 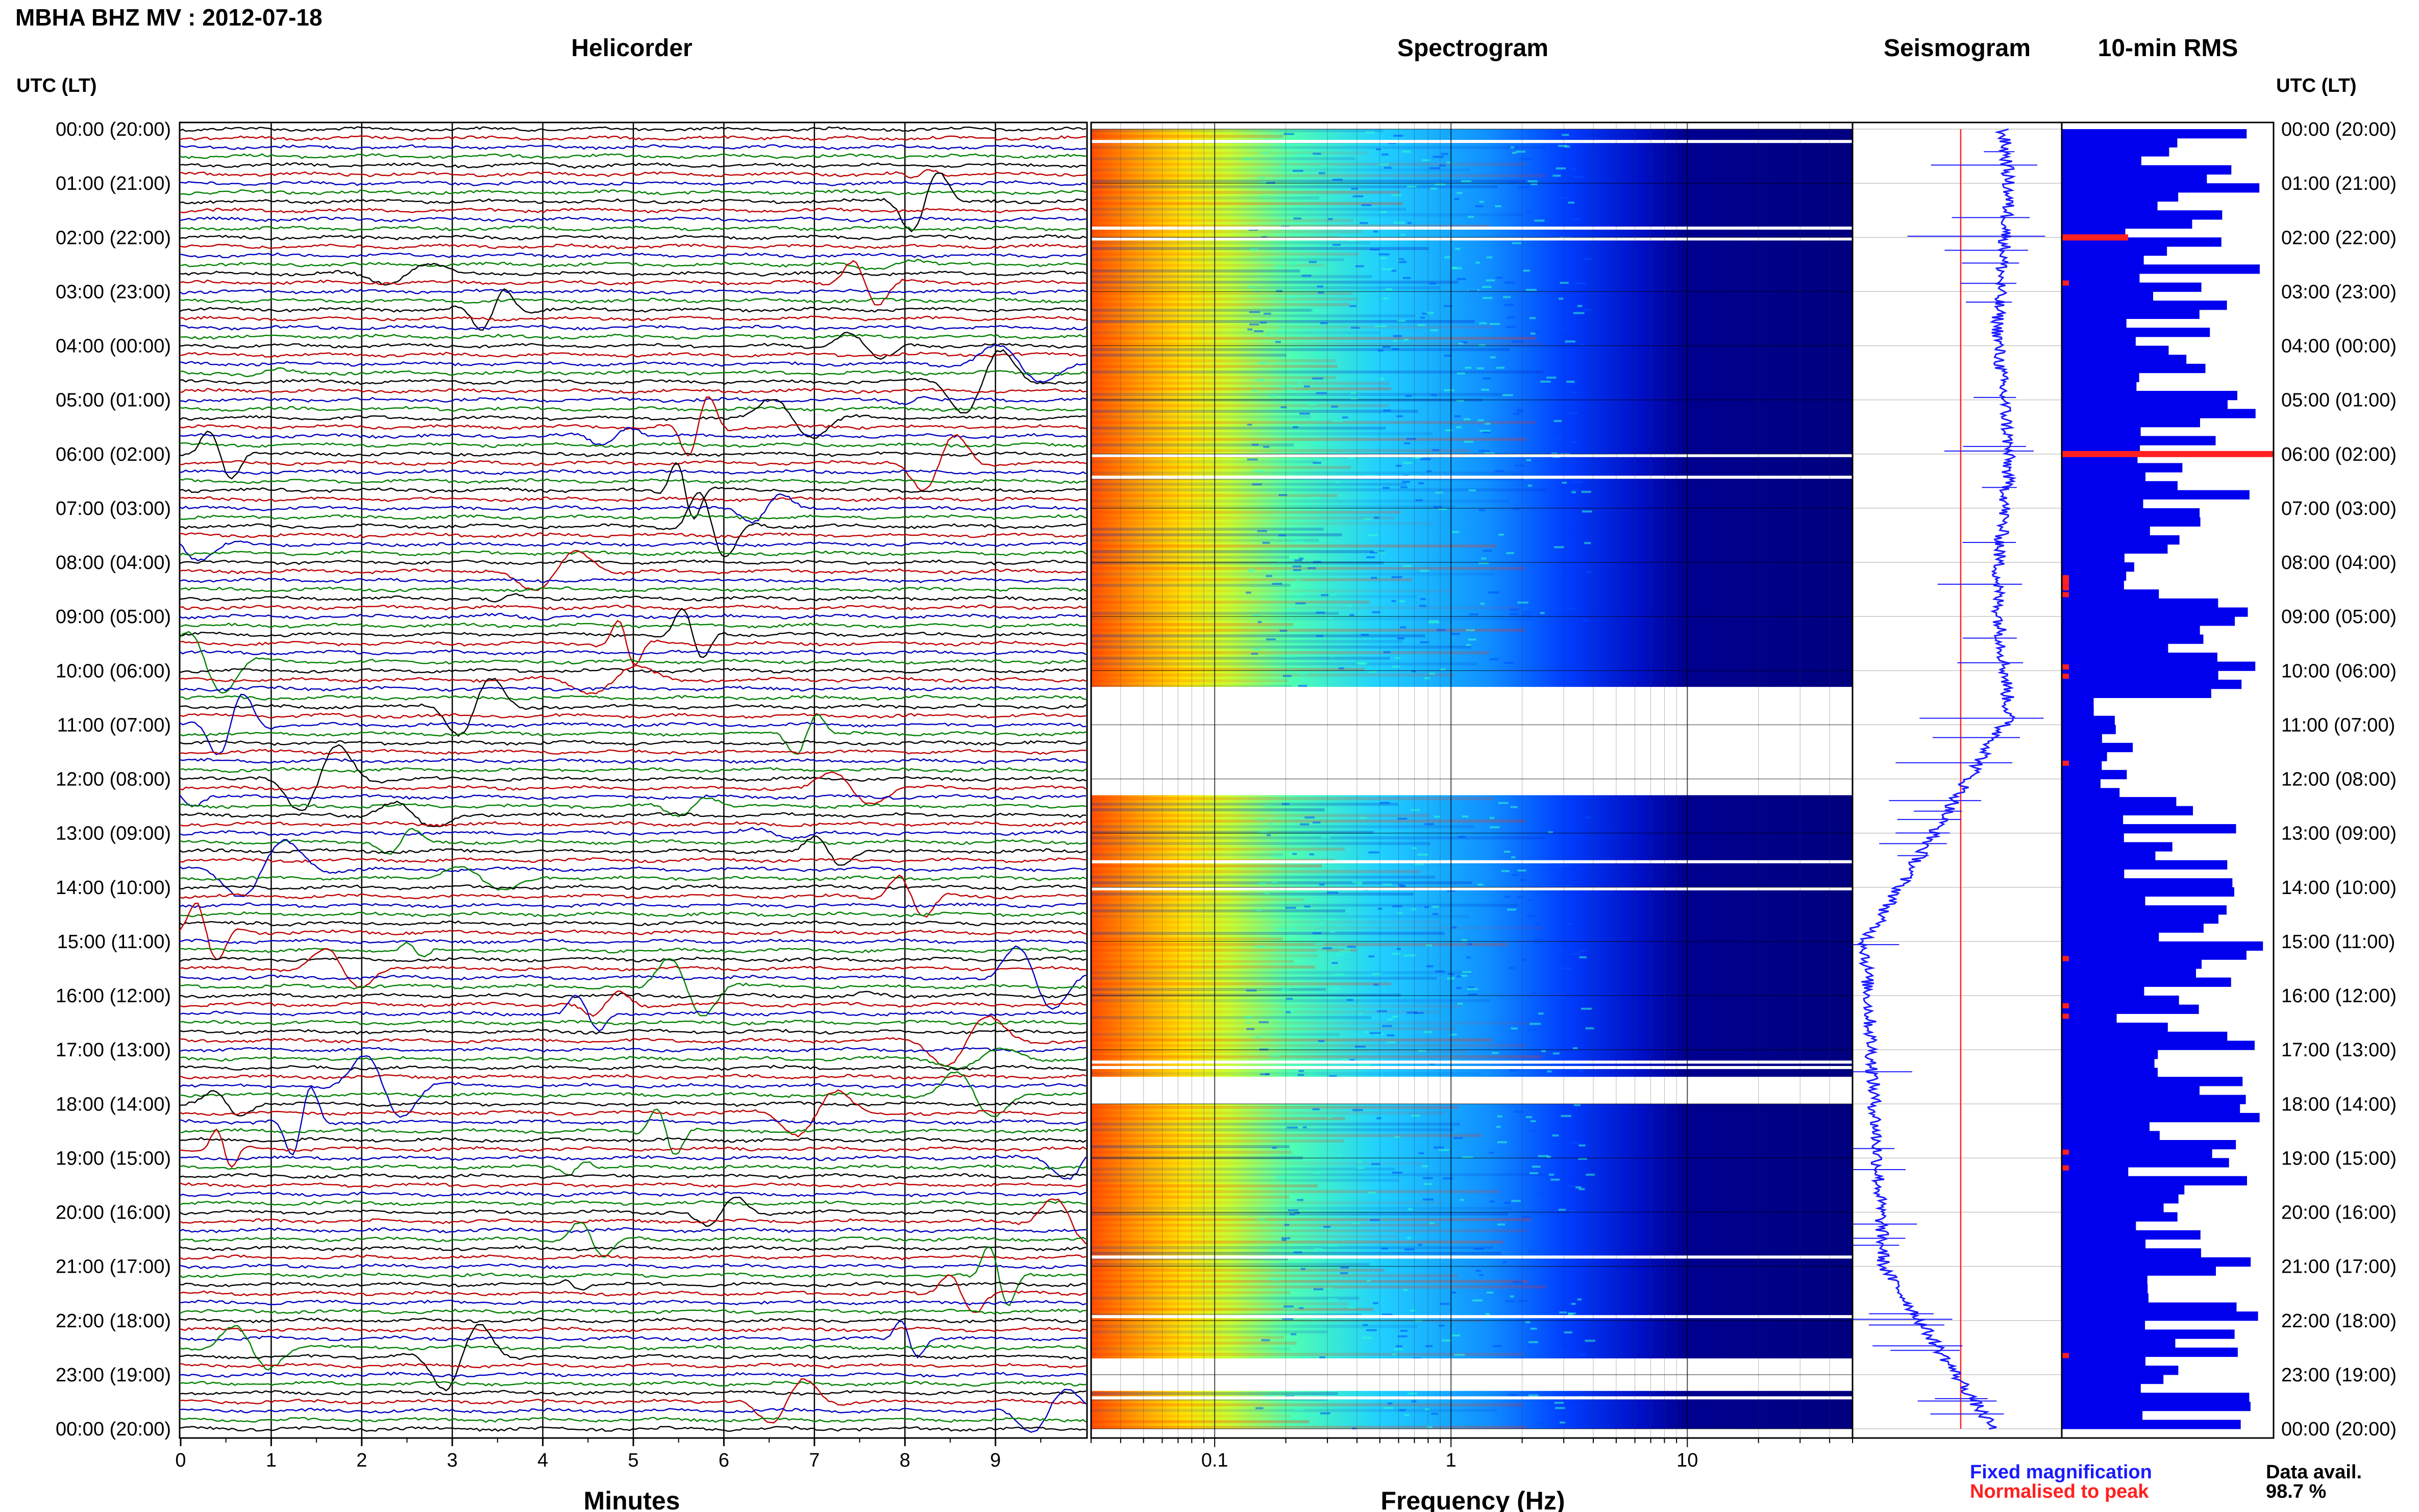 I want to click on legend-fixed-magnification: Fixed magnification, so click(x=2061, y=1472).